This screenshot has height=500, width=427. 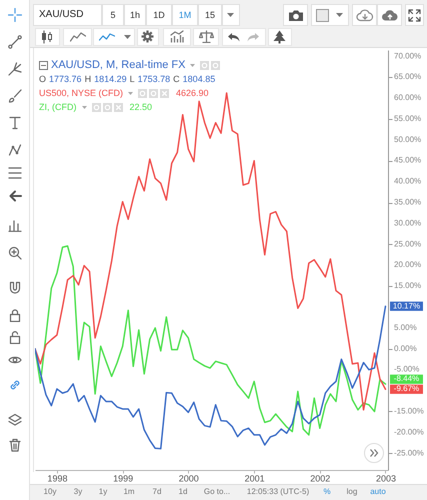 I want to click on text: 7d, so click(x=157, y=492).